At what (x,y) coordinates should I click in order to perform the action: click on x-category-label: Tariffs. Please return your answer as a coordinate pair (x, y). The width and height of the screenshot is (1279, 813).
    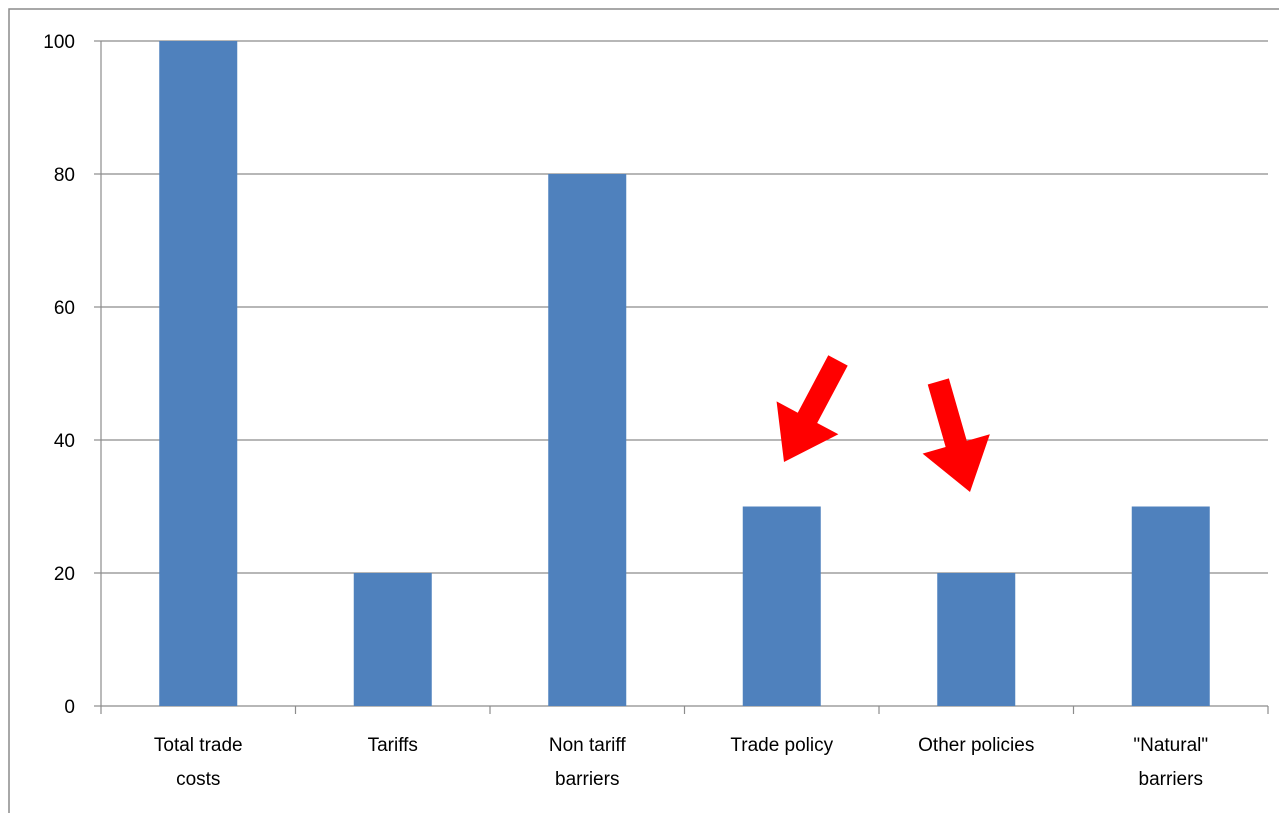
    Looking at the image, I should click on (393, 745).